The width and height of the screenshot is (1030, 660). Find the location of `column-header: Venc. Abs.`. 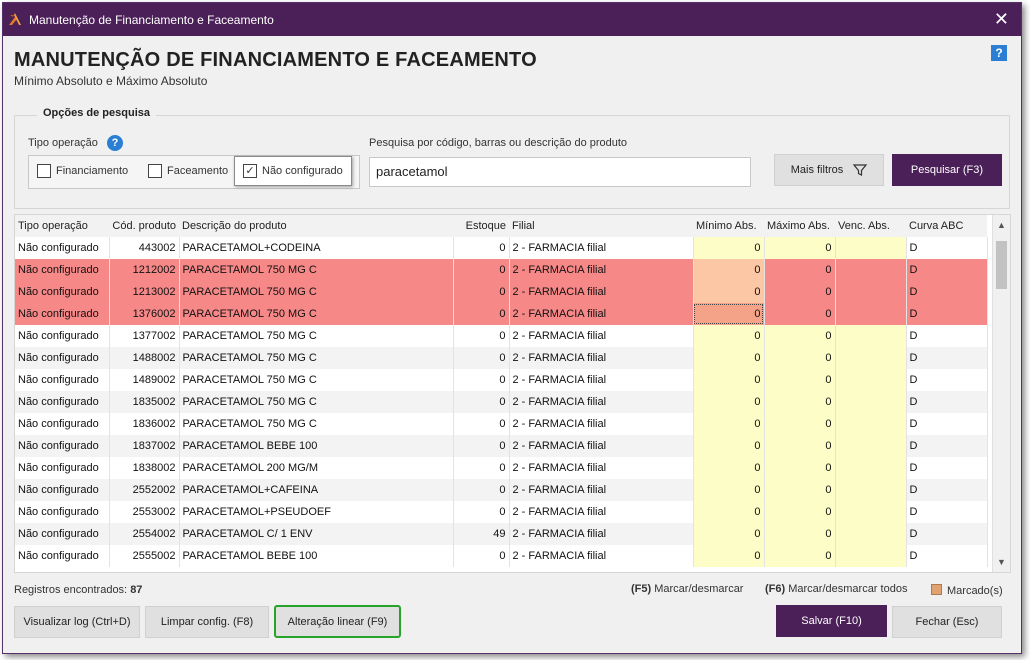

column-header: Venc. Abs. is located at coordinates (870, 226).